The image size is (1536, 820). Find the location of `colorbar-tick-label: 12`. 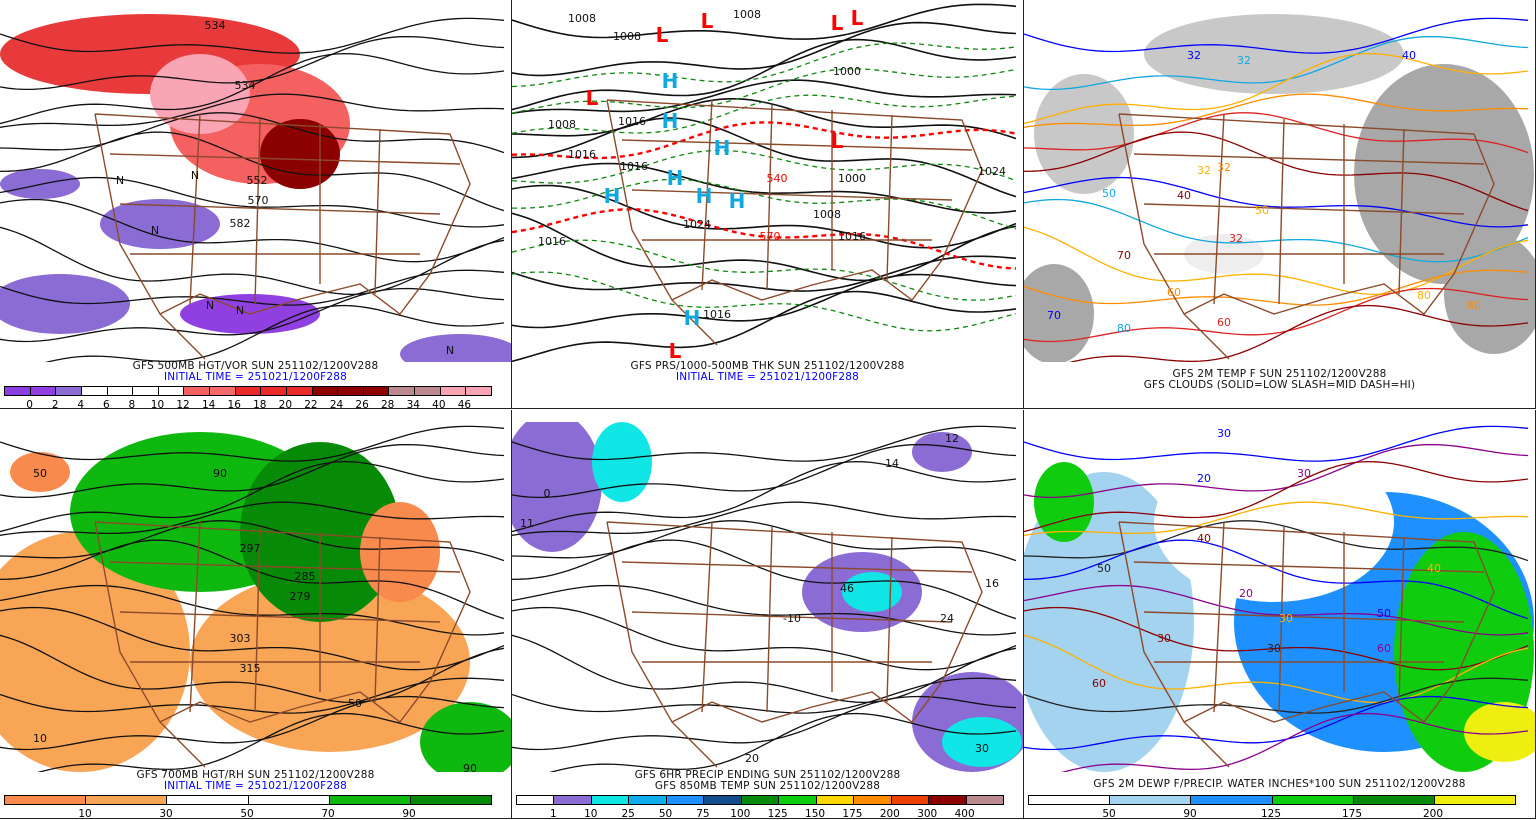

colorbar-tick-label: 12 is located at coordinates (183, 405).